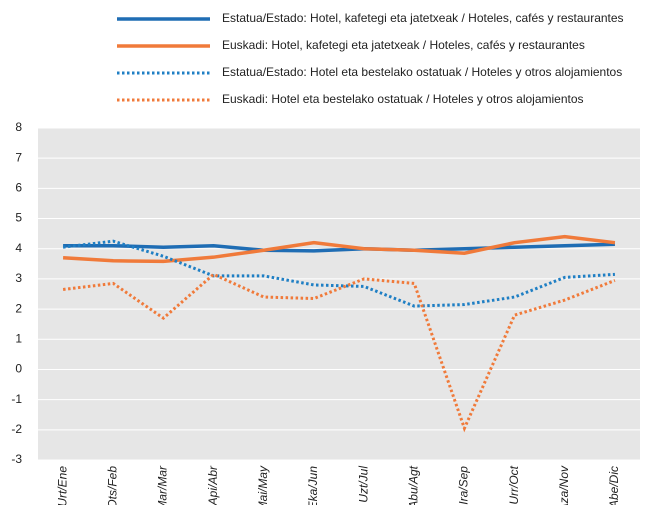 The height and width of the screenshot is (505, 649). What do you see at coordinates (614, 485) in the screenshot?
I see `x-tick-label: Abe/Dic` at bounding box center [614, 485].